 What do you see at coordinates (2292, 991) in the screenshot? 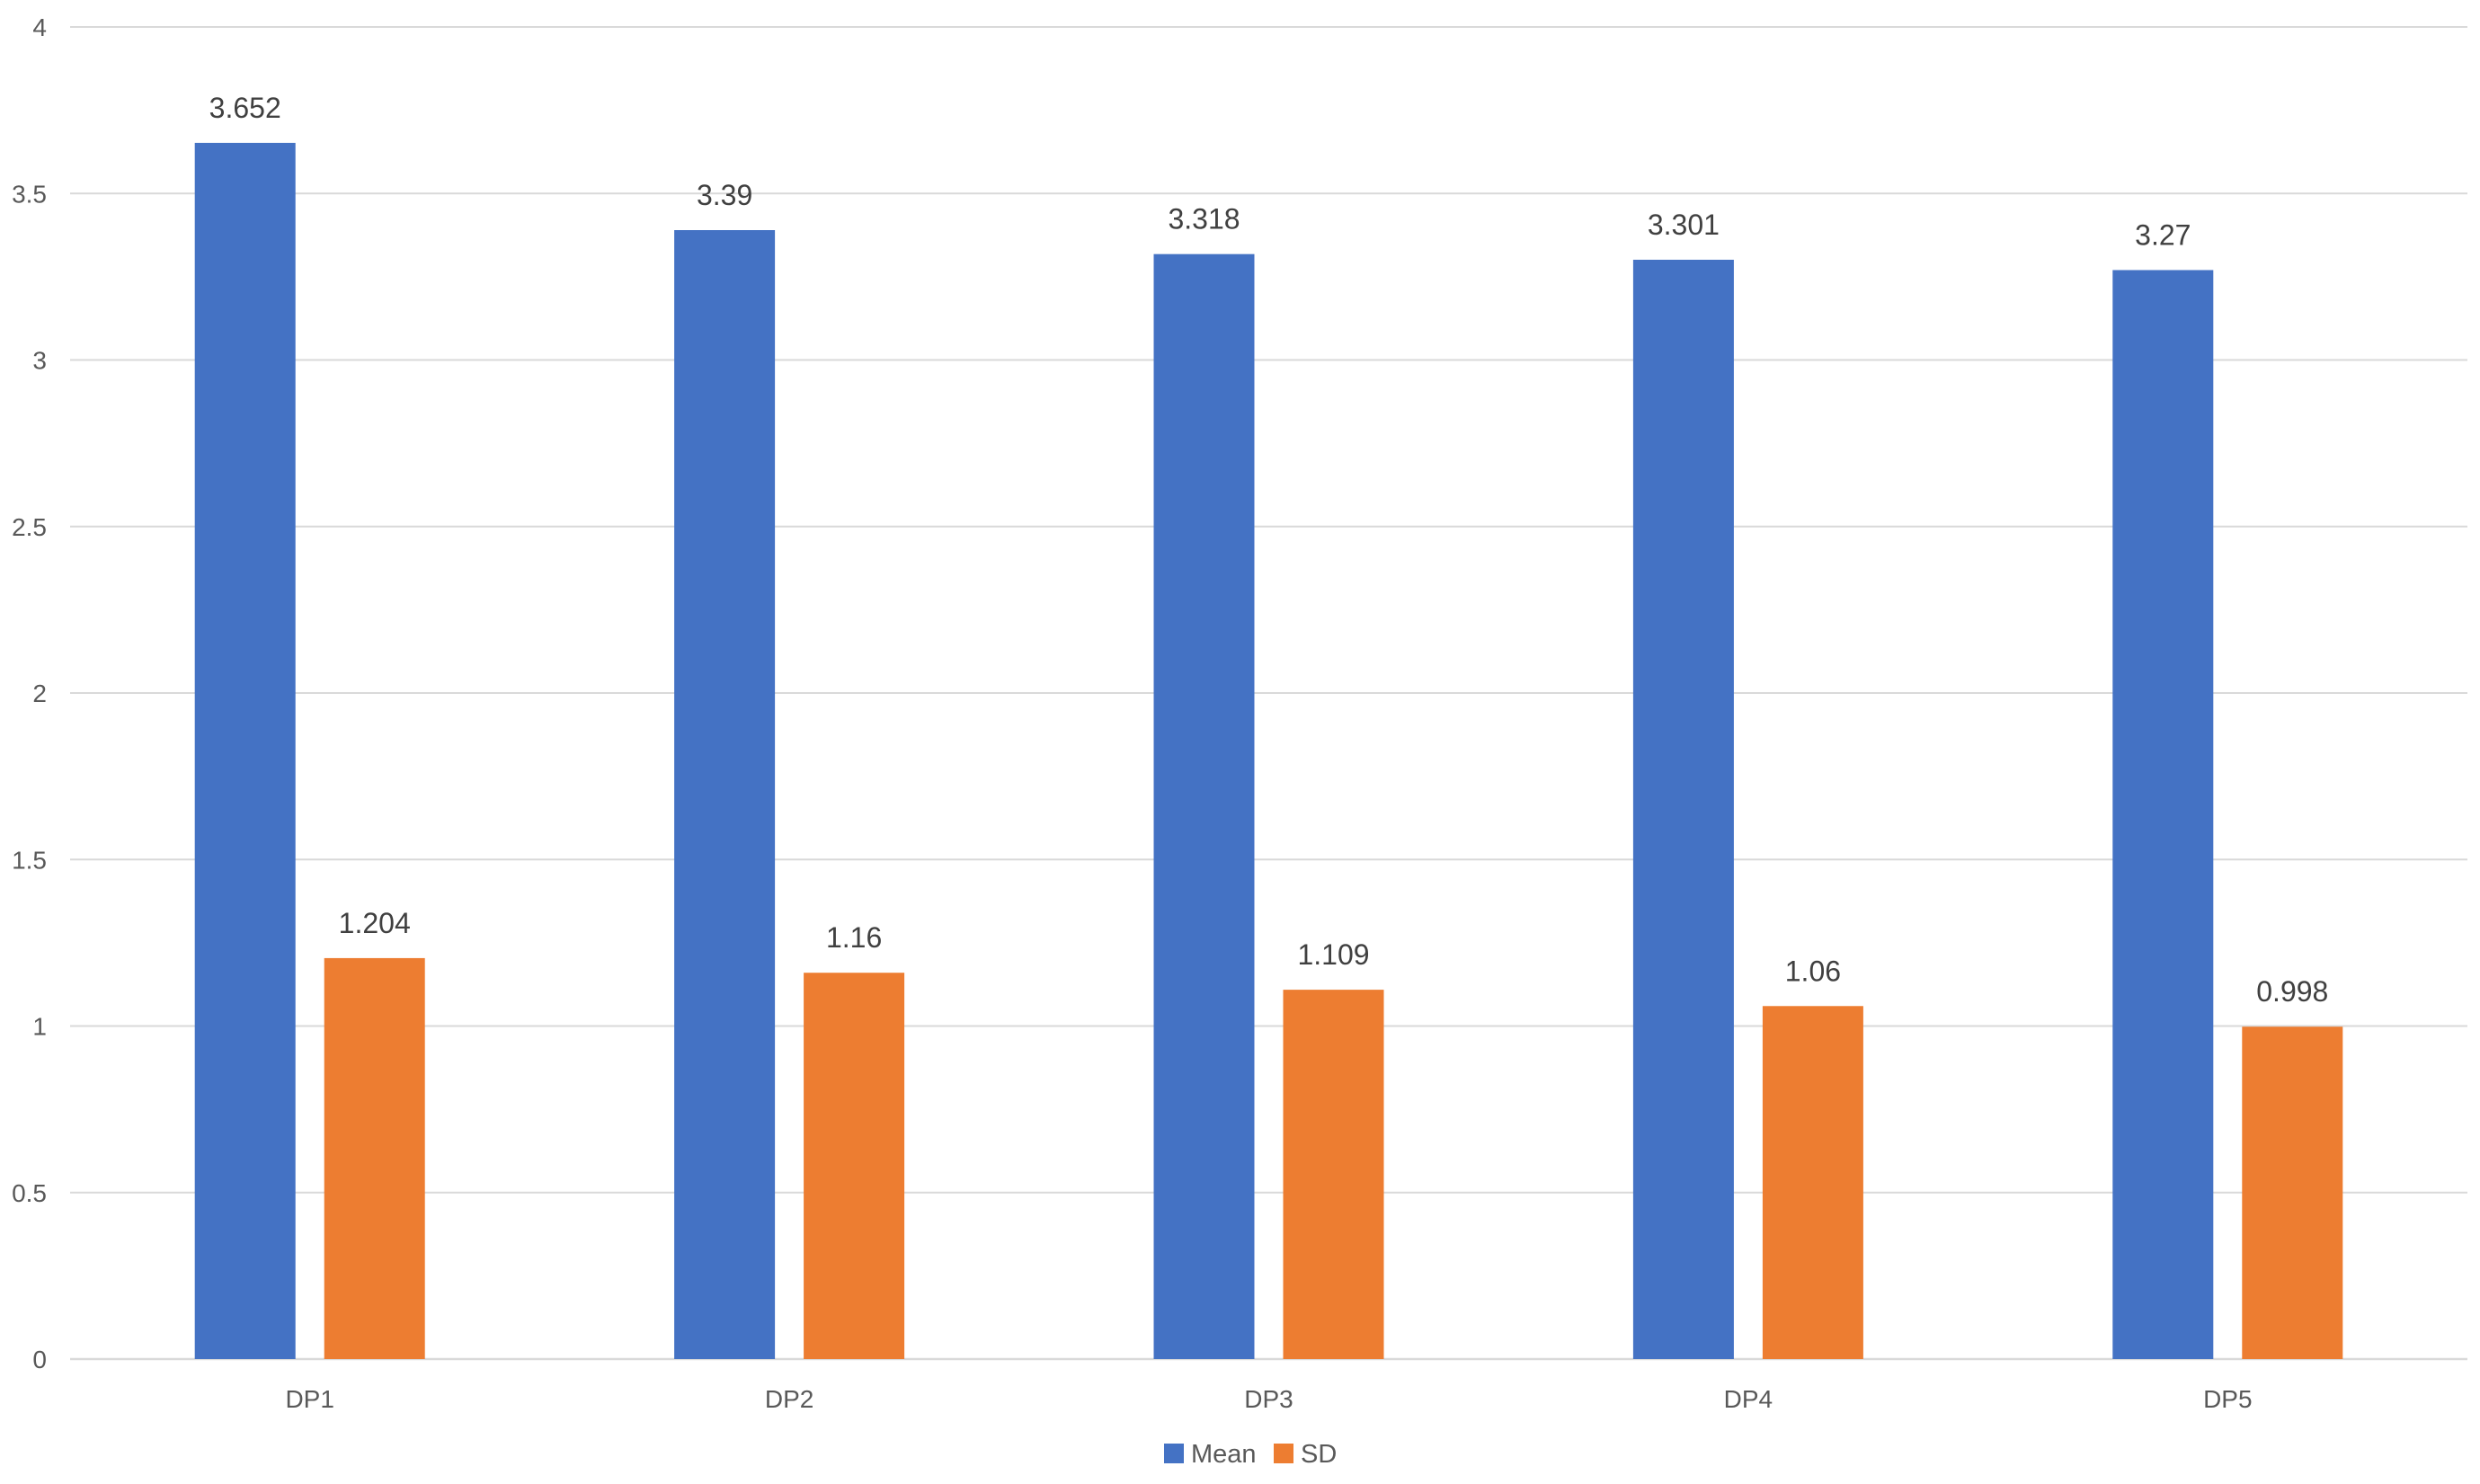
I see `data-label: 0.998` at bounding box center [2292, 991].